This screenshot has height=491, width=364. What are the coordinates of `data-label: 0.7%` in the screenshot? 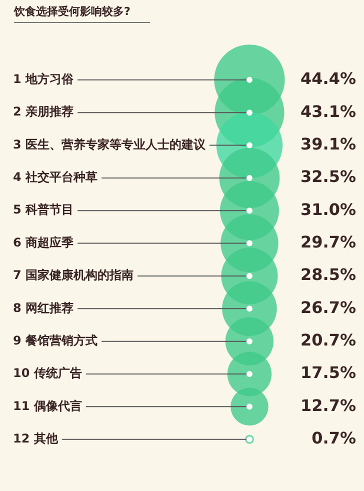 It's located at (334, 438).